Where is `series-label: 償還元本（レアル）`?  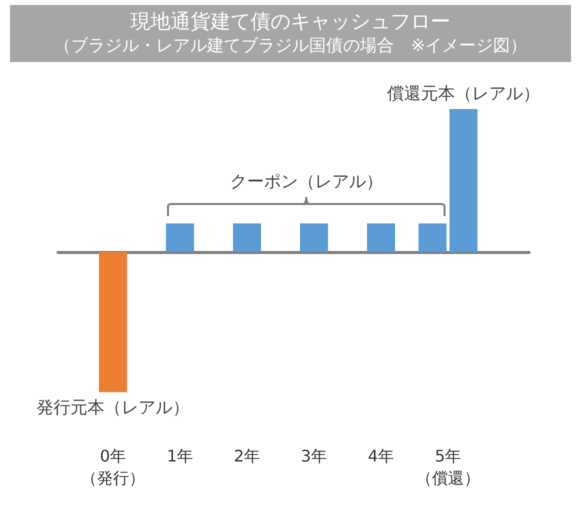
series-label: 償還元本（レアル） is located at coordinates (463, 94).